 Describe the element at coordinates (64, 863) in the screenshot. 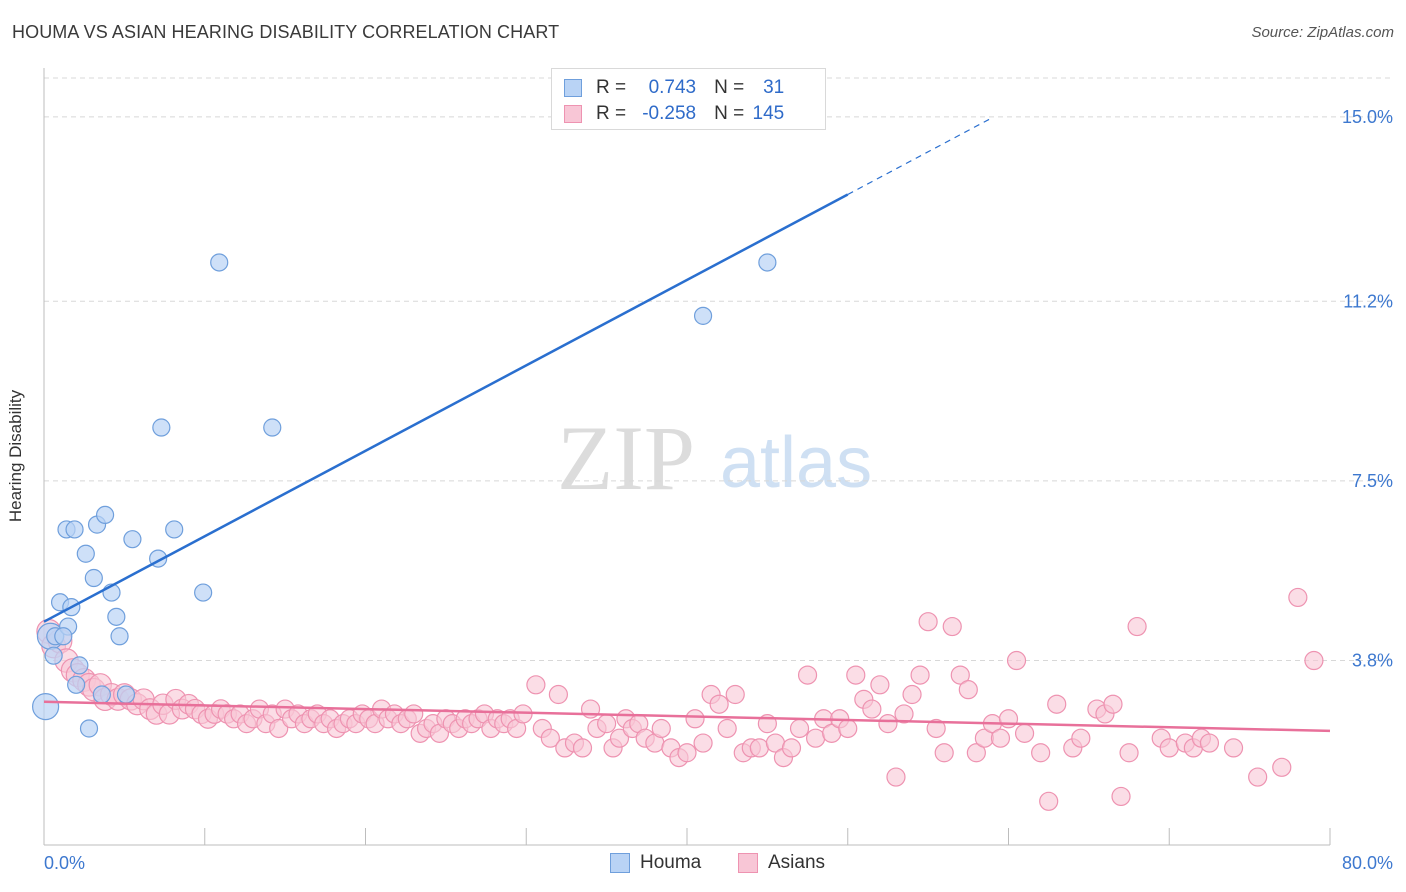

I see `x-tick-label-min: 0.0%` at that location.